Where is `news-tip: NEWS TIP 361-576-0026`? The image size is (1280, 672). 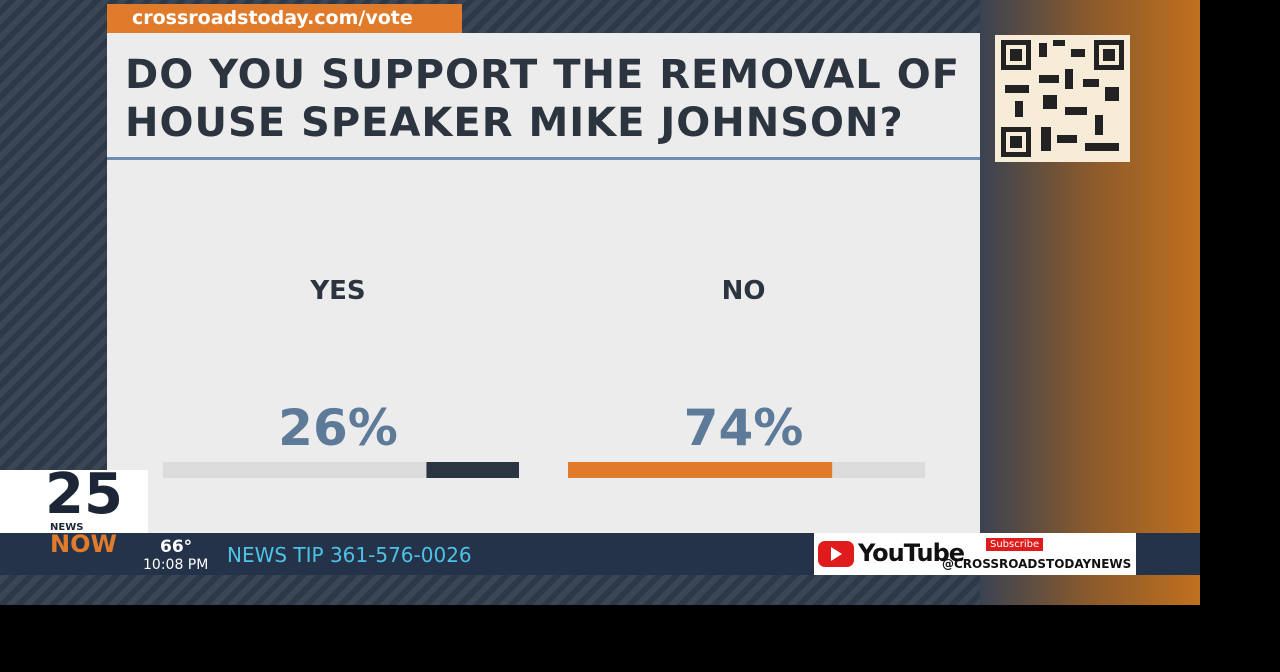 news-tip: NEWS TIP 361-576-0026 is located at coordinates (349, 555).